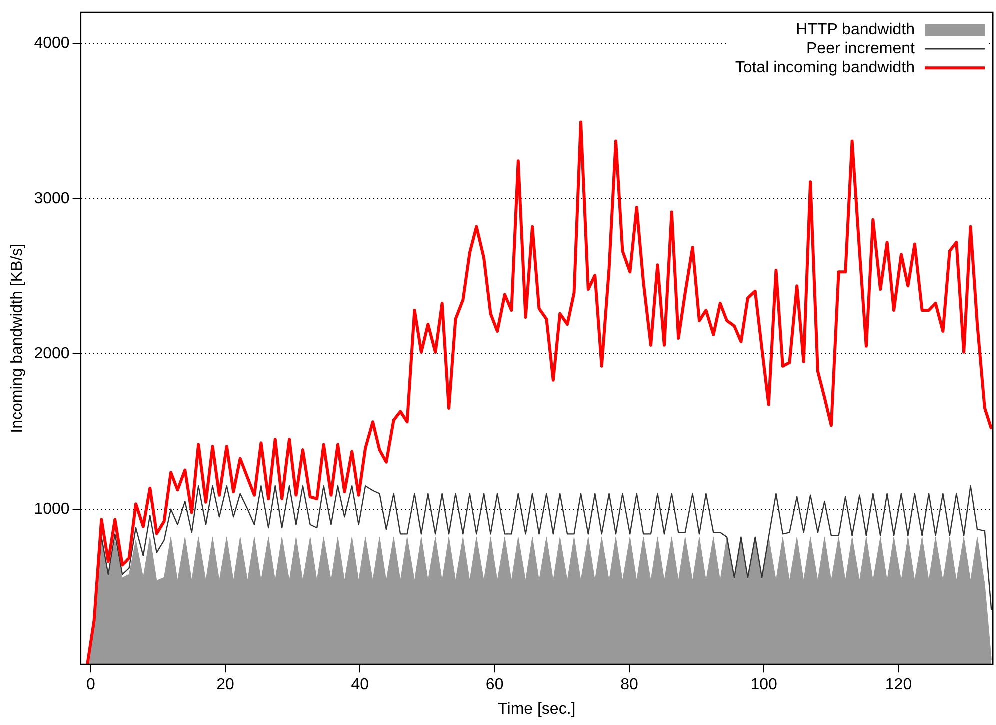 The image size is (996, 725). What do you see at coordinates (52, 43) in the screenshot?
I see `y-tick-label: 4000` at bounding box center [52, 43].